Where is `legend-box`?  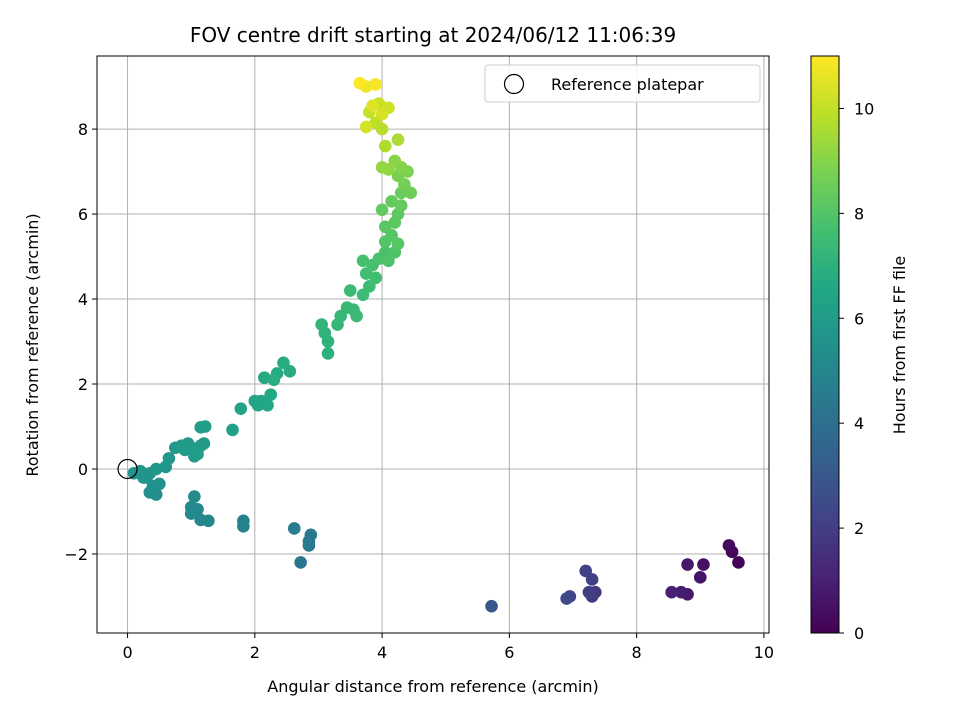
legend-box is located at coordinates (622, 83).